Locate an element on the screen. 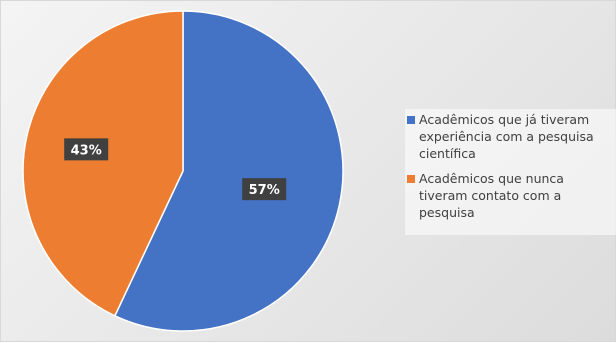 This screenshot has width=616, height=343. data-label-text: 43% is located at coordinates (86, 150).